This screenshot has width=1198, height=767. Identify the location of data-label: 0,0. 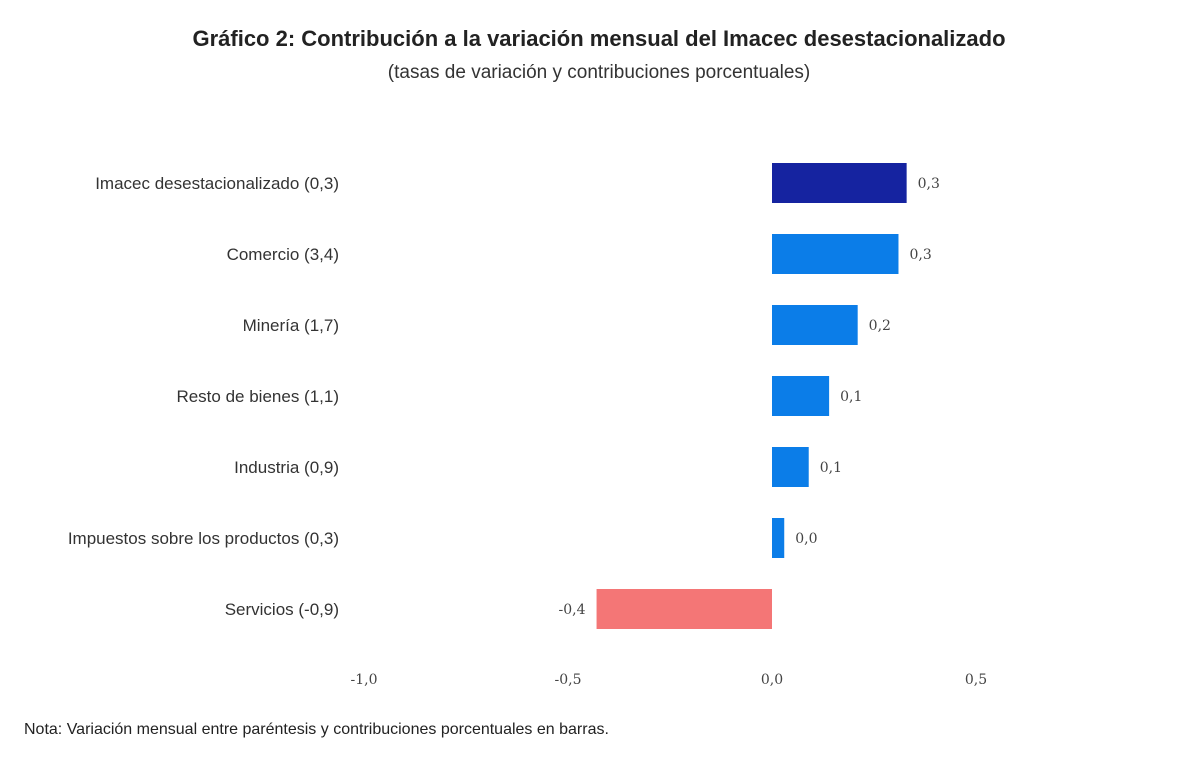
(806, 539).